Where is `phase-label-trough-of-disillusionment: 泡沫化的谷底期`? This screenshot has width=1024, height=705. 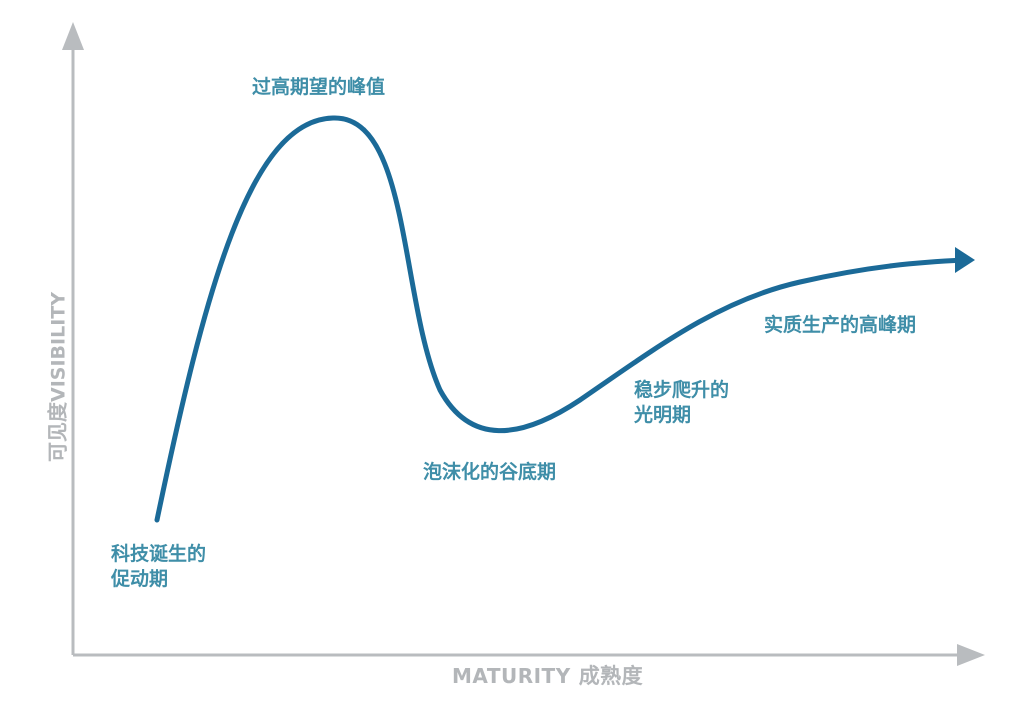 phase-label-trough-of-disillusionment: 泡沫化的谷底期 is located at coordinates (489, 472).